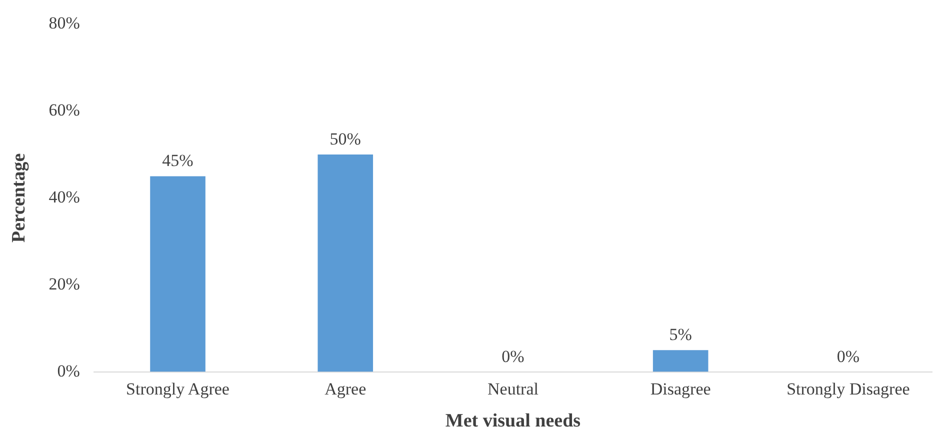 This screenshot has width=938, height=439. Describe the element at coordinates (64, 110) in the screenshot. I see `y-tick-label: 60%` at that location.